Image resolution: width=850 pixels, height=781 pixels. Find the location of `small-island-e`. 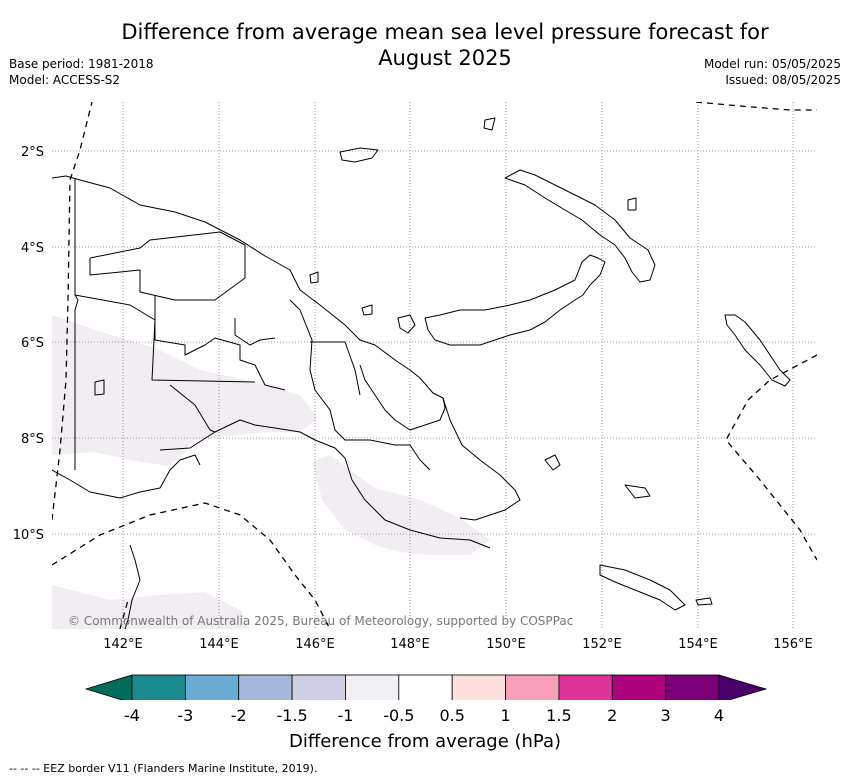

small-island-e is located at coordinates (704, 601).